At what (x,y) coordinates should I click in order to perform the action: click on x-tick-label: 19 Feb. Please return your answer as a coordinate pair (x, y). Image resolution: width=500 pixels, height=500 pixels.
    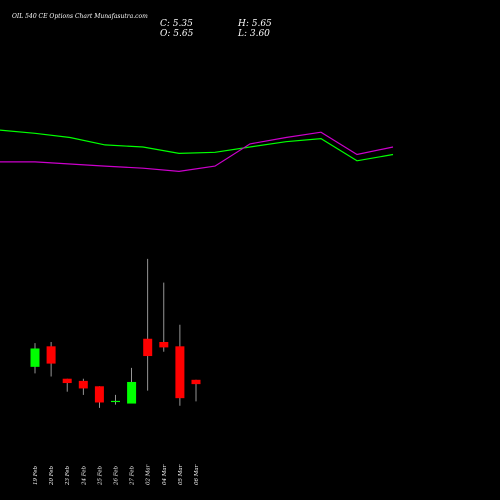
    Looking at the image, I should click on (36, 475).